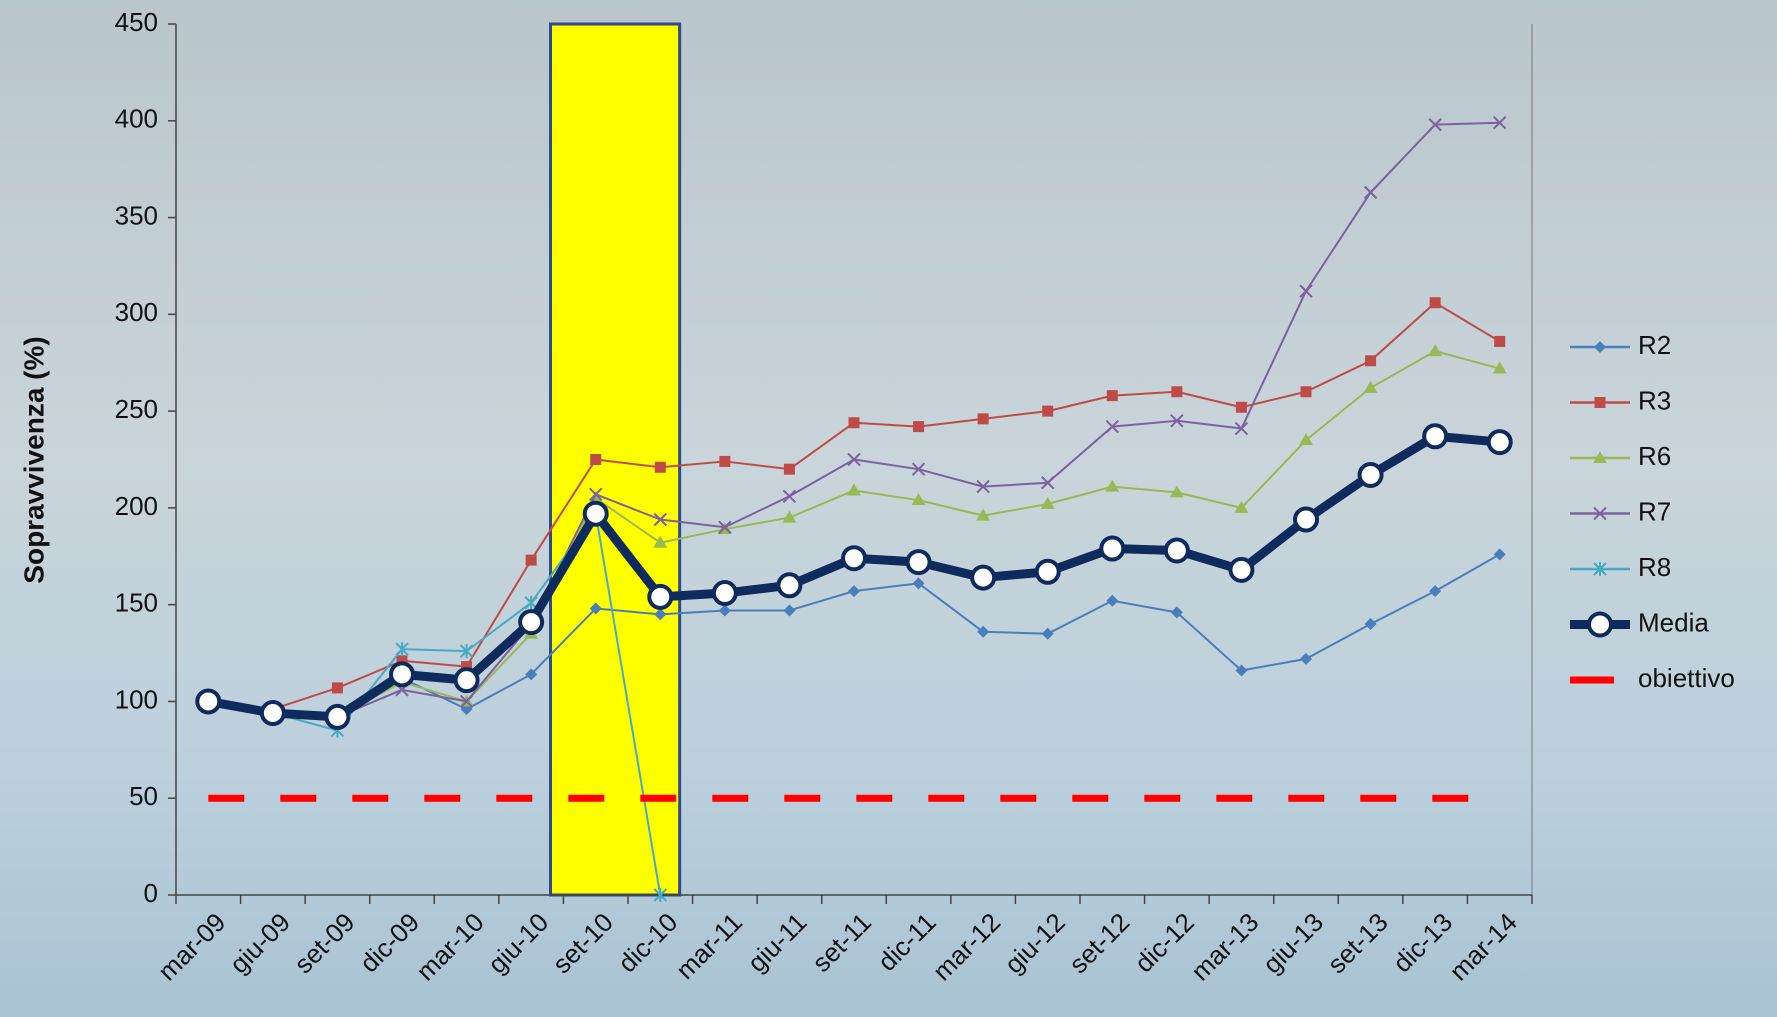  Describe the element at coordinates (136, 603) in the screenshot. I see `y-tick-label: 150` at that location.